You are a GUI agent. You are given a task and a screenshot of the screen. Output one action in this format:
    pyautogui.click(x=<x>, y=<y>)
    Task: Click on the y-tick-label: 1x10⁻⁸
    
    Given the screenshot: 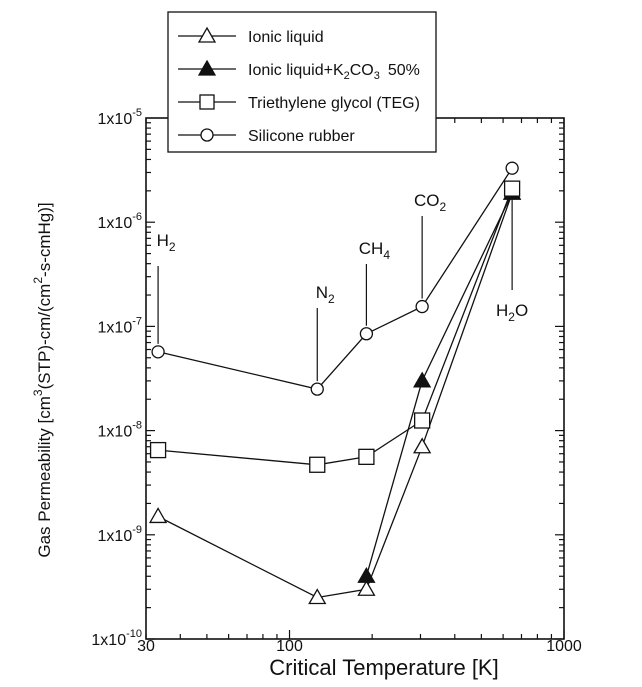 What is the action you would take?
    pyautogui.click(x=120, y=430)
    